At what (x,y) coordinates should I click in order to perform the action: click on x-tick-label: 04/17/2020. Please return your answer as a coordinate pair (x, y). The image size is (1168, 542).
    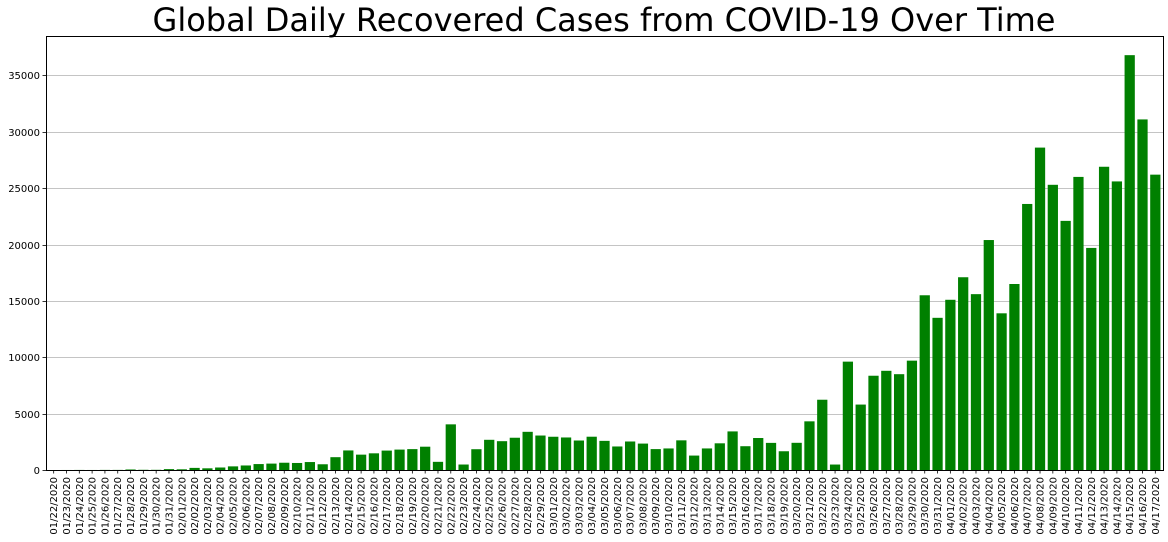
    Looking at the image, I should click on (1156, 506).